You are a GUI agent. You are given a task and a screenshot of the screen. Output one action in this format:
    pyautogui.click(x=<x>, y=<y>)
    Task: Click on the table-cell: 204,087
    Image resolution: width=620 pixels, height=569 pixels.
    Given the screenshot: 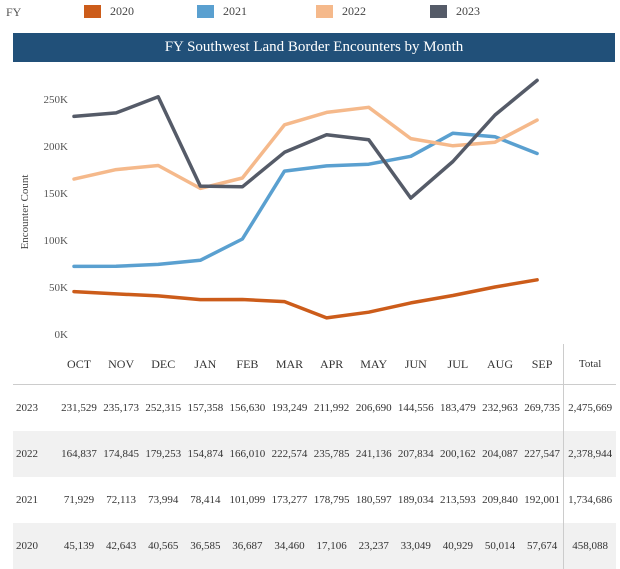 What is the action you would take?
    pyautogui.click(x=500, y=454)
    